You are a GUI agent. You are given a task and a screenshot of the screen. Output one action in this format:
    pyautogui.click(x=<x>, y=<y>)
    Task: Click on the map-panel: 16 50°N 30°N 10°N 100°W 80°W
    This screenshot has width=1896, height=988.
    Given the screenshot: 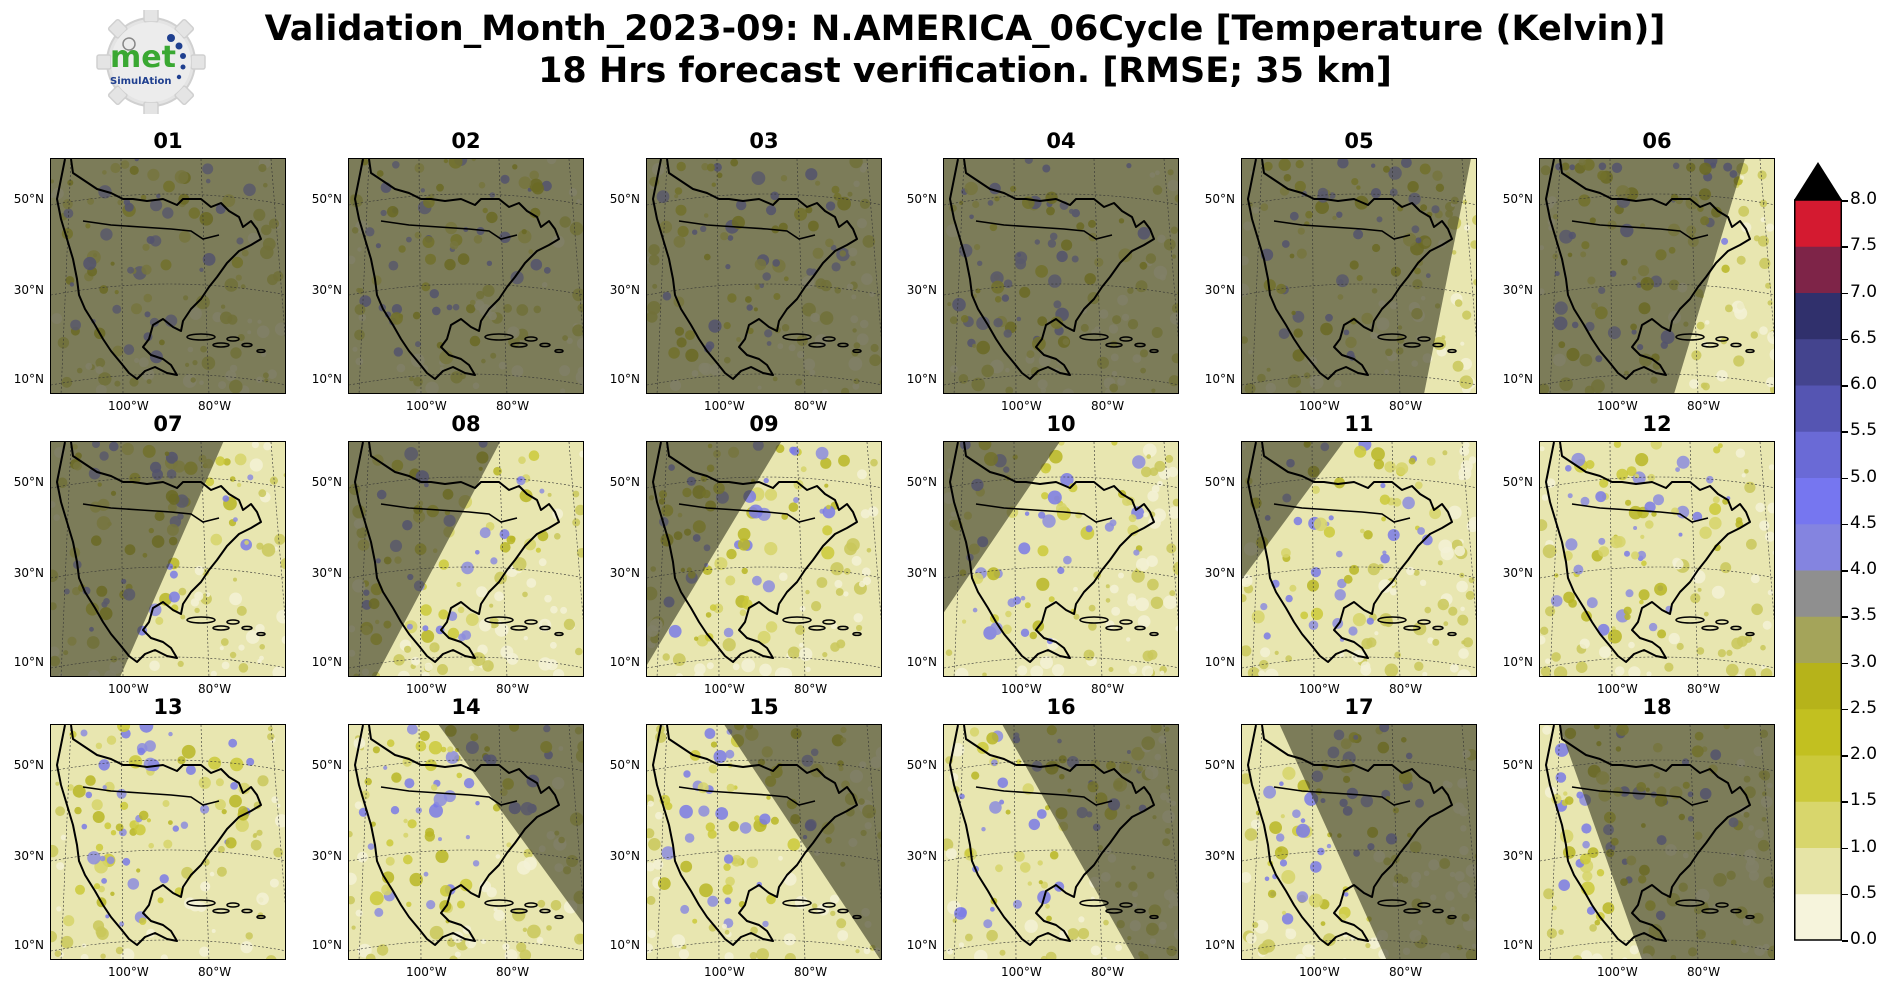 What is the action you would take?
    pyautogui.click(x=1043, y=837)
    